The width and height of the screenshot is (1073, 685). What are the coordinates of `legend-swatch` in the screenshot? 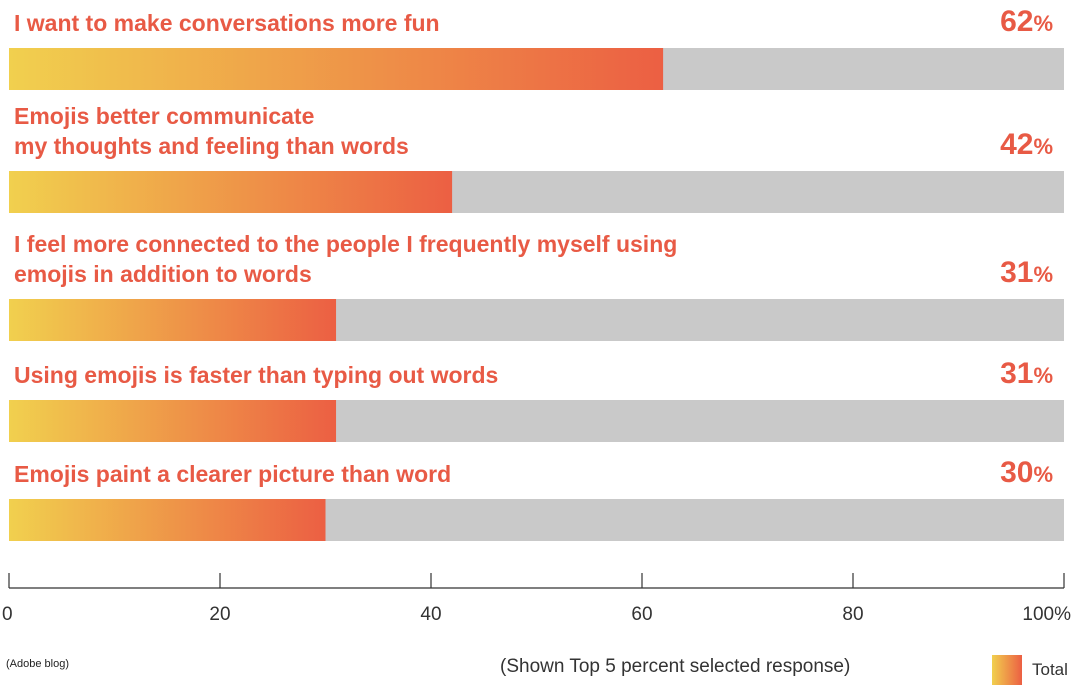 It's located at (1007, 670).